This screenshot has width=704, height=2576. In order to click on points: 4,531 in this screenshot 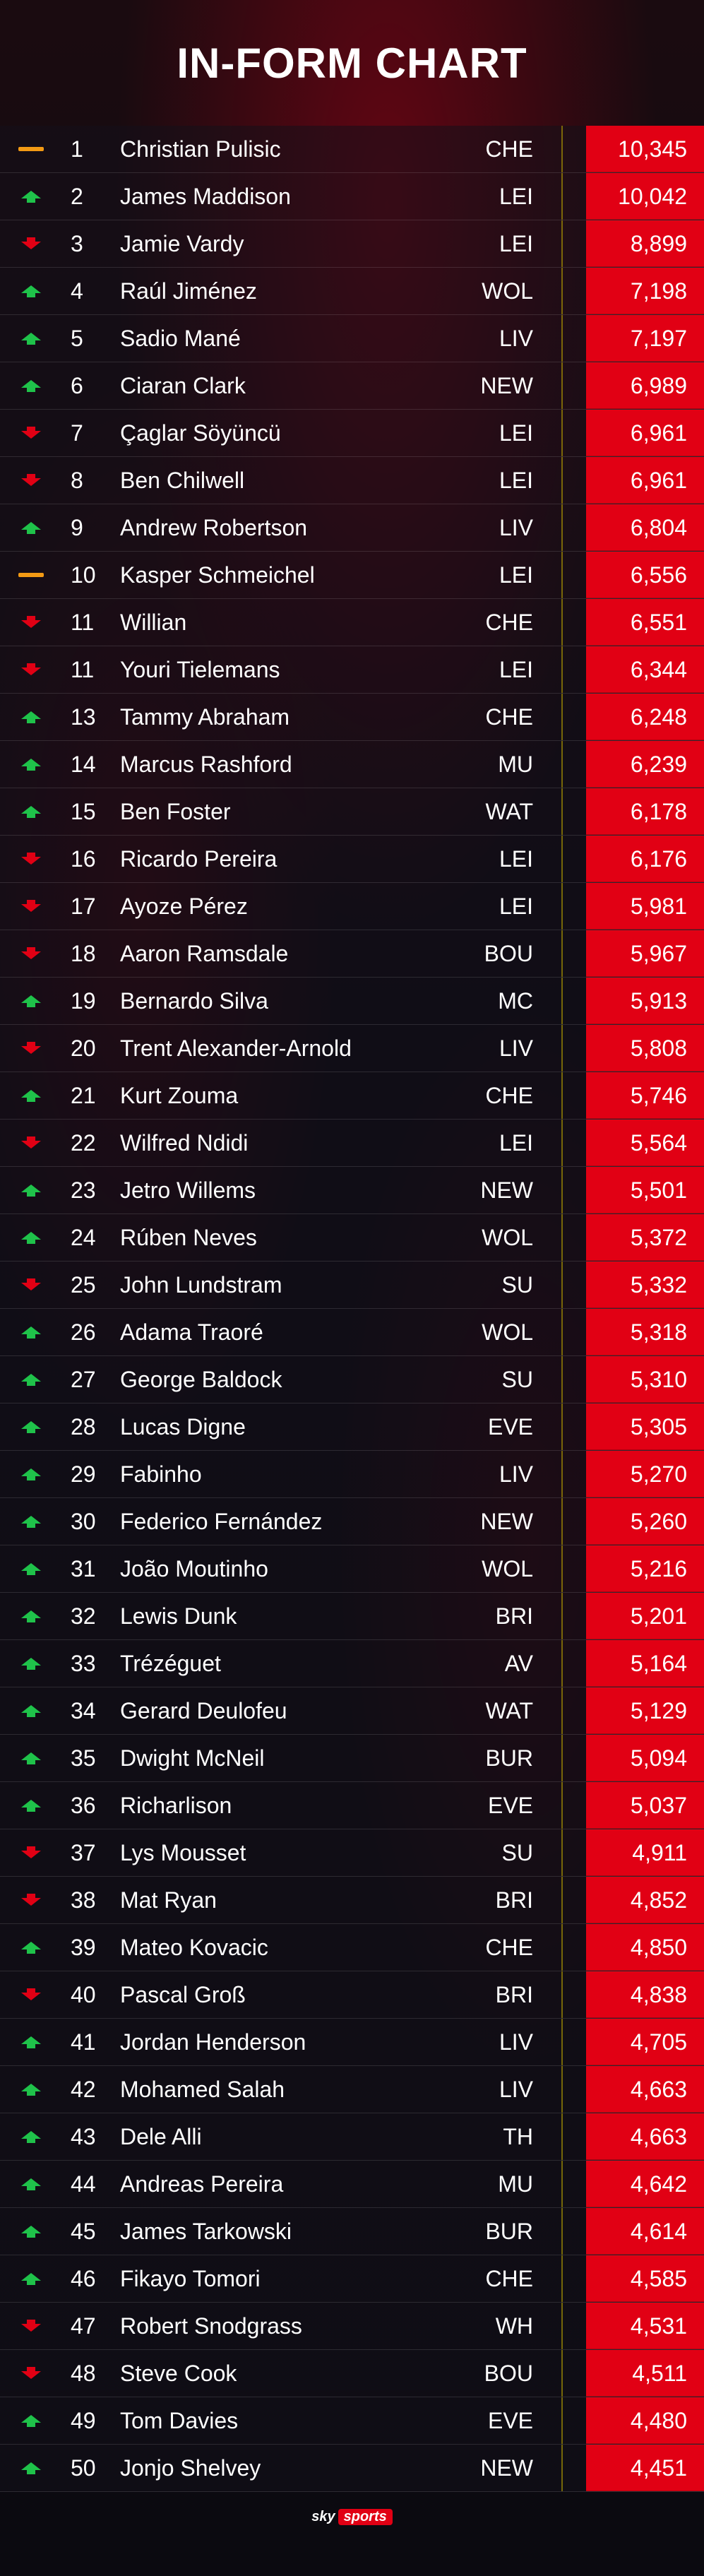, I will do `click(645, 2326)`.